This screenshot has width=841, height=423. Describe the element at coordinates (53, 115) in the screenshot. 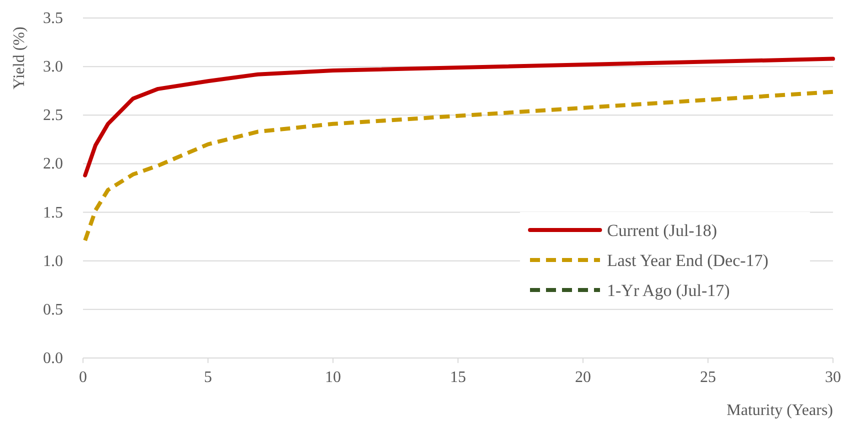

I see `y-tick-label: 2.5` at that location.